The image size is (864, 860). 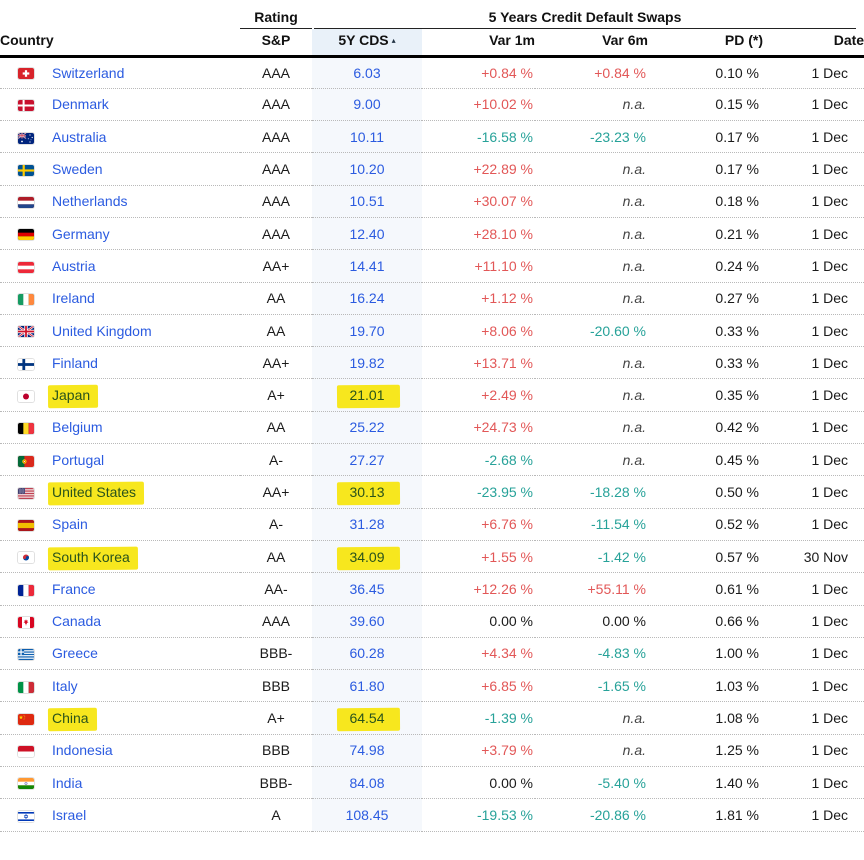 What do you see at coordinates (82, 750) in the screenshot?
I see `country-link-indonesia: Indonesia` at bounding box center [82, 750].